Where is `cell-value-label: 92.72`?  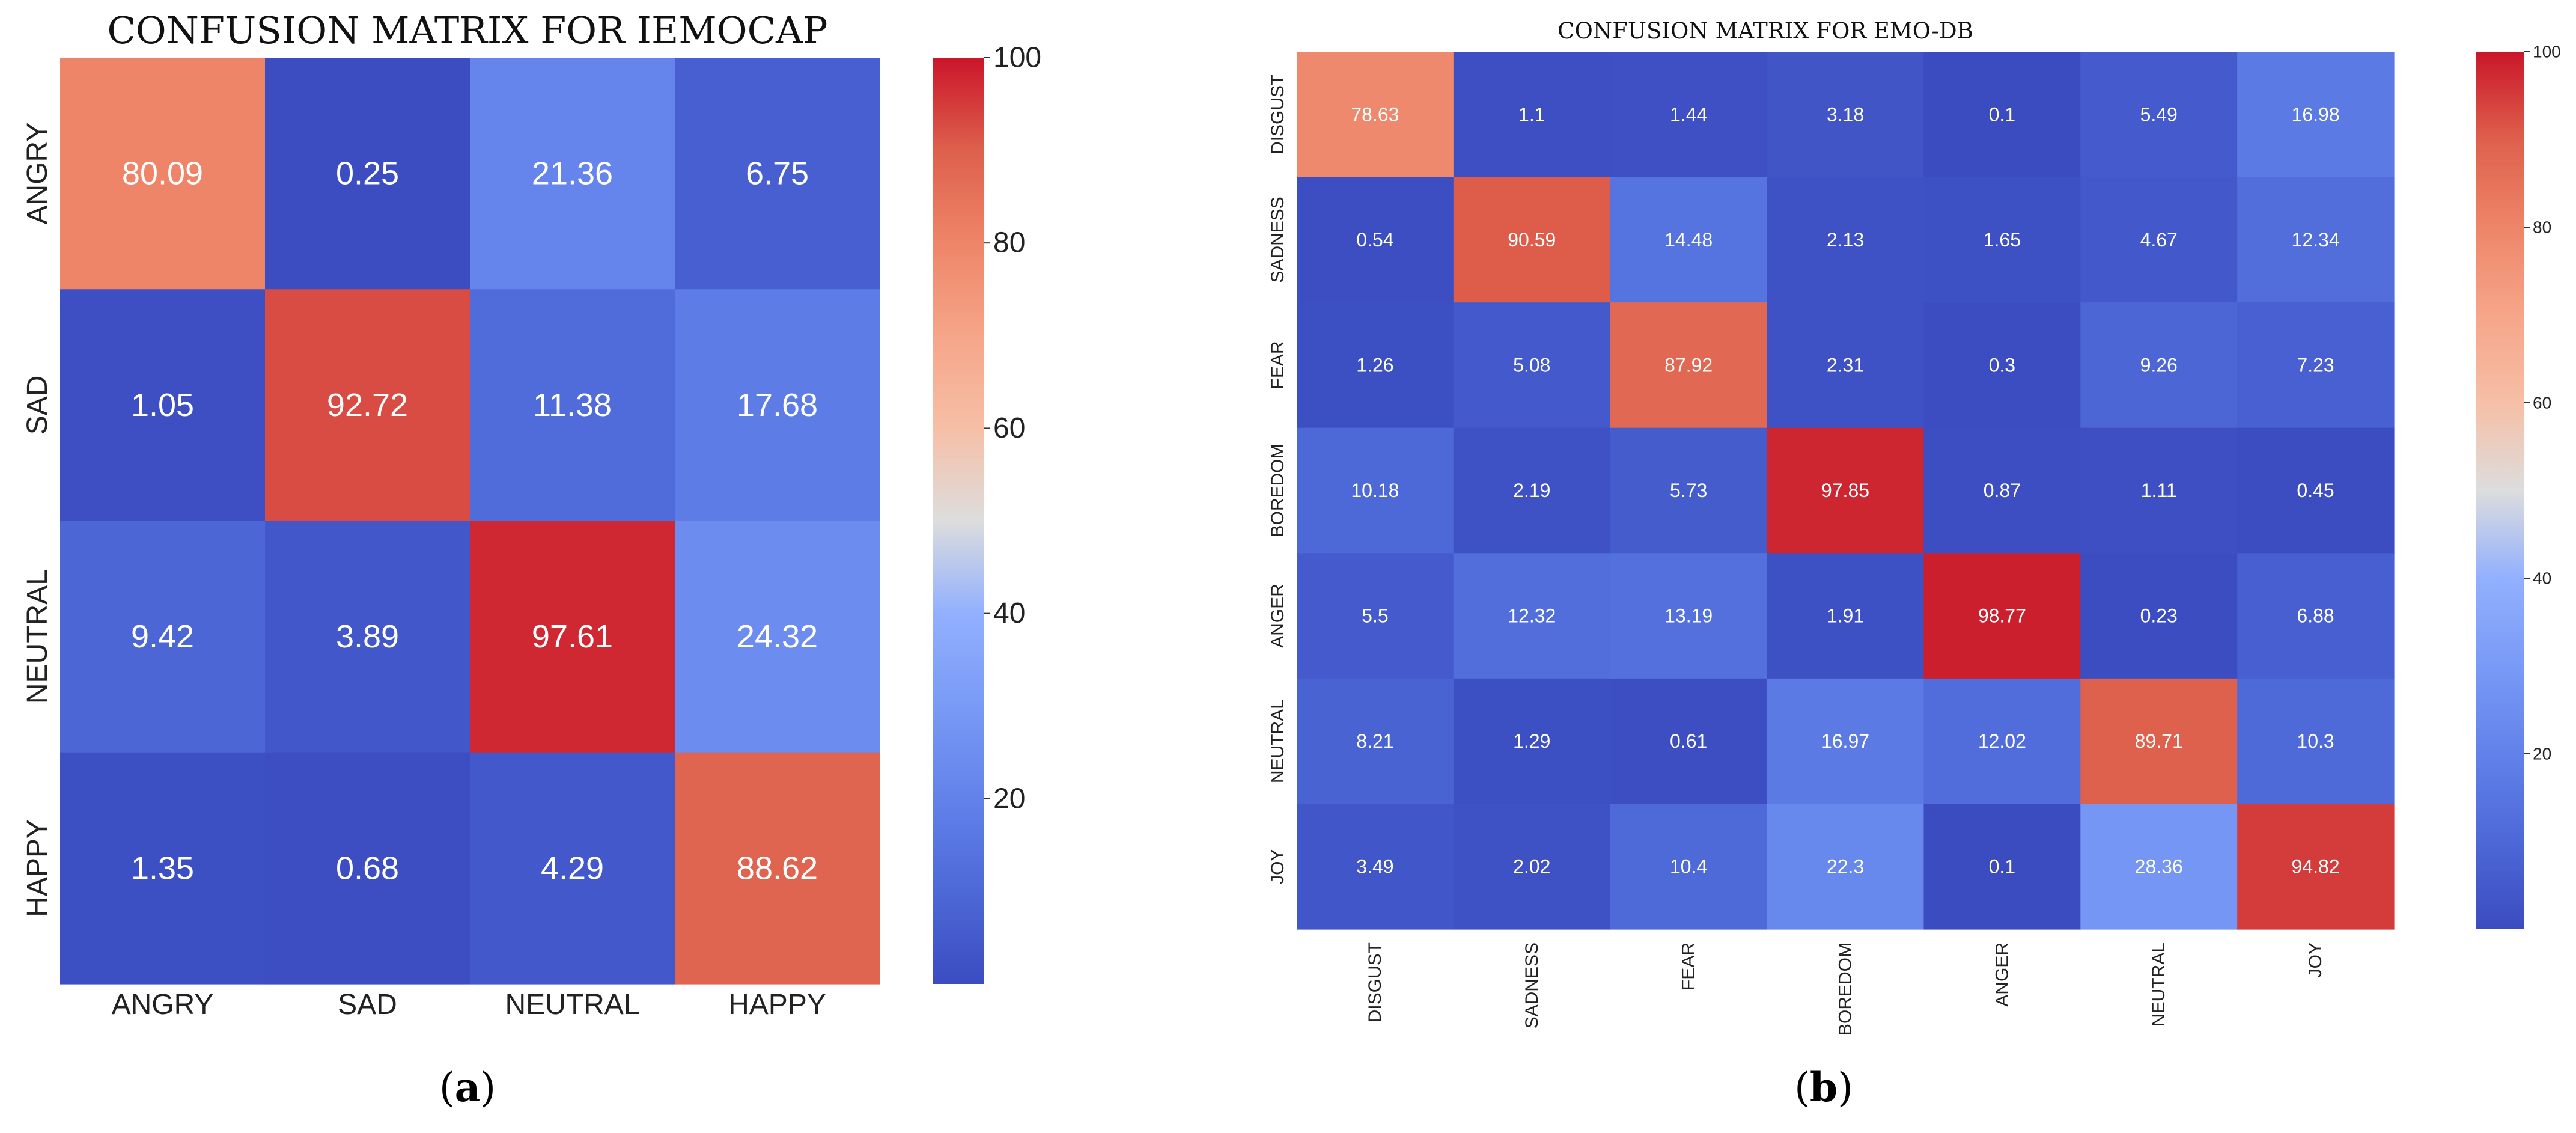 cell-value-label: 92.72 is located at coordinates (367, 405).